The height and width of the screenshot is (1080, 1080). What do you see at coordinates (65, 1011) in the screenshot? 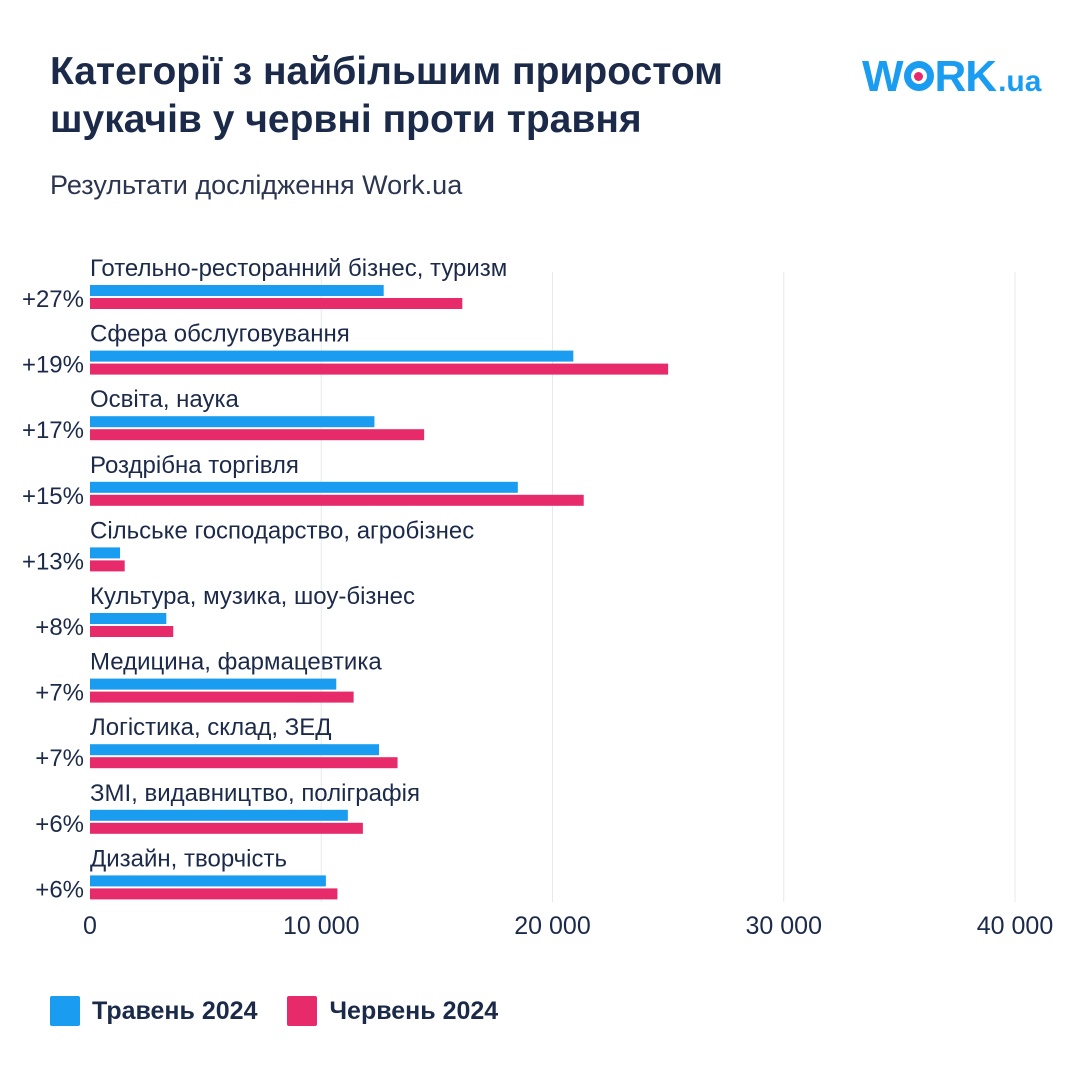
I see `legend-swatch-may` at bounding box center [65, 1011].